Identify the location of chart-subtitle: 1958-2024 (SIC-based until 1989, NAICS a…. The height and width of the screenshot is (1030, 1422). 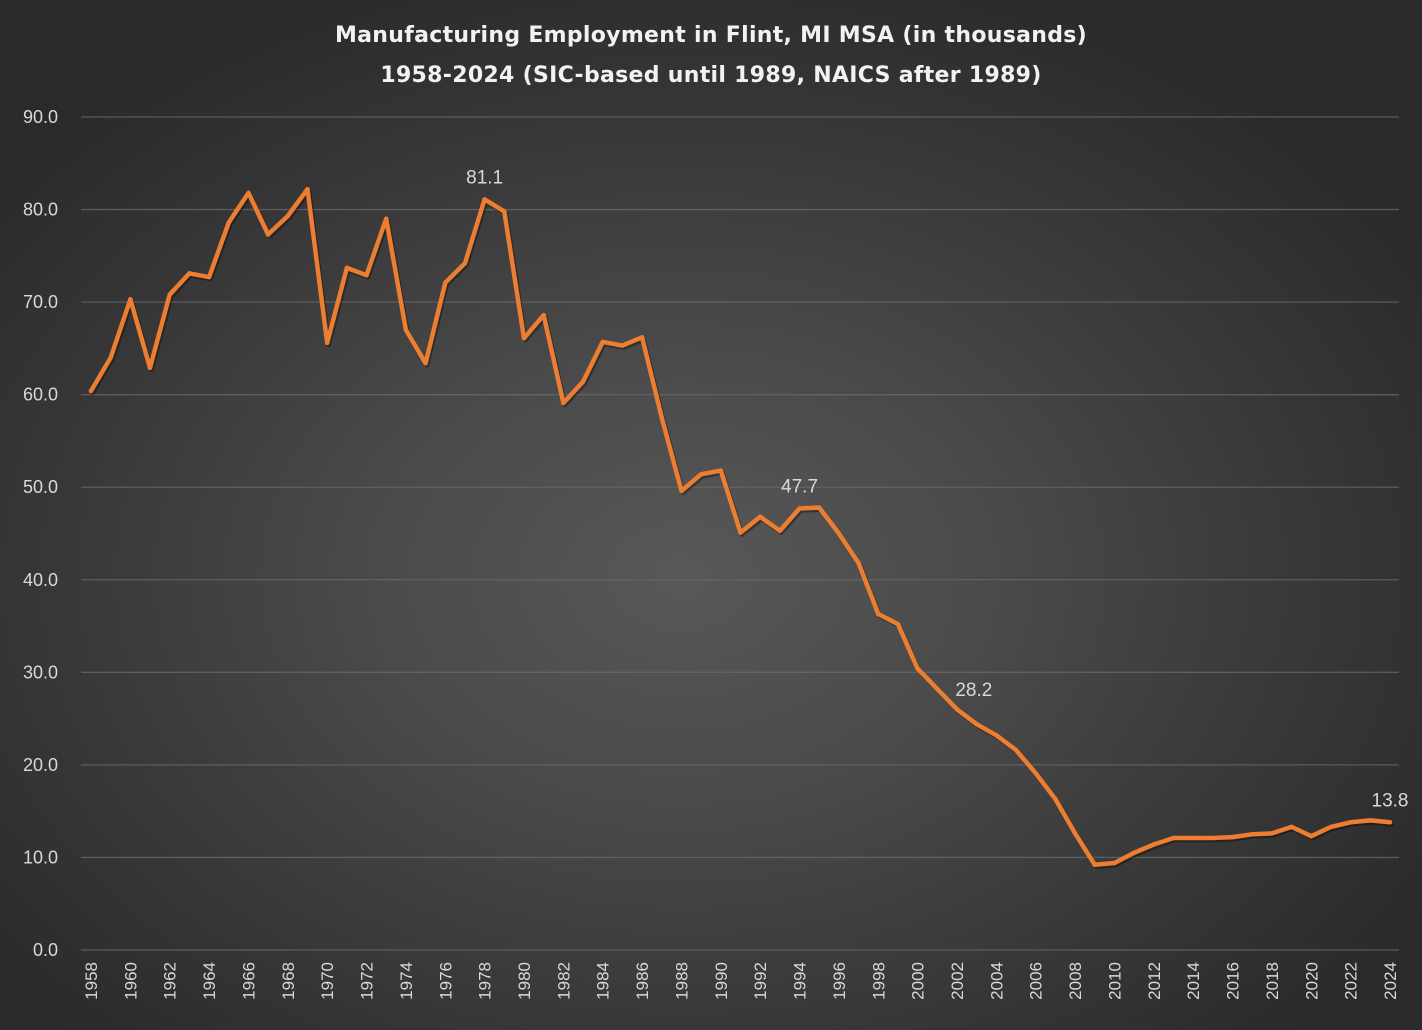
(710, 75).